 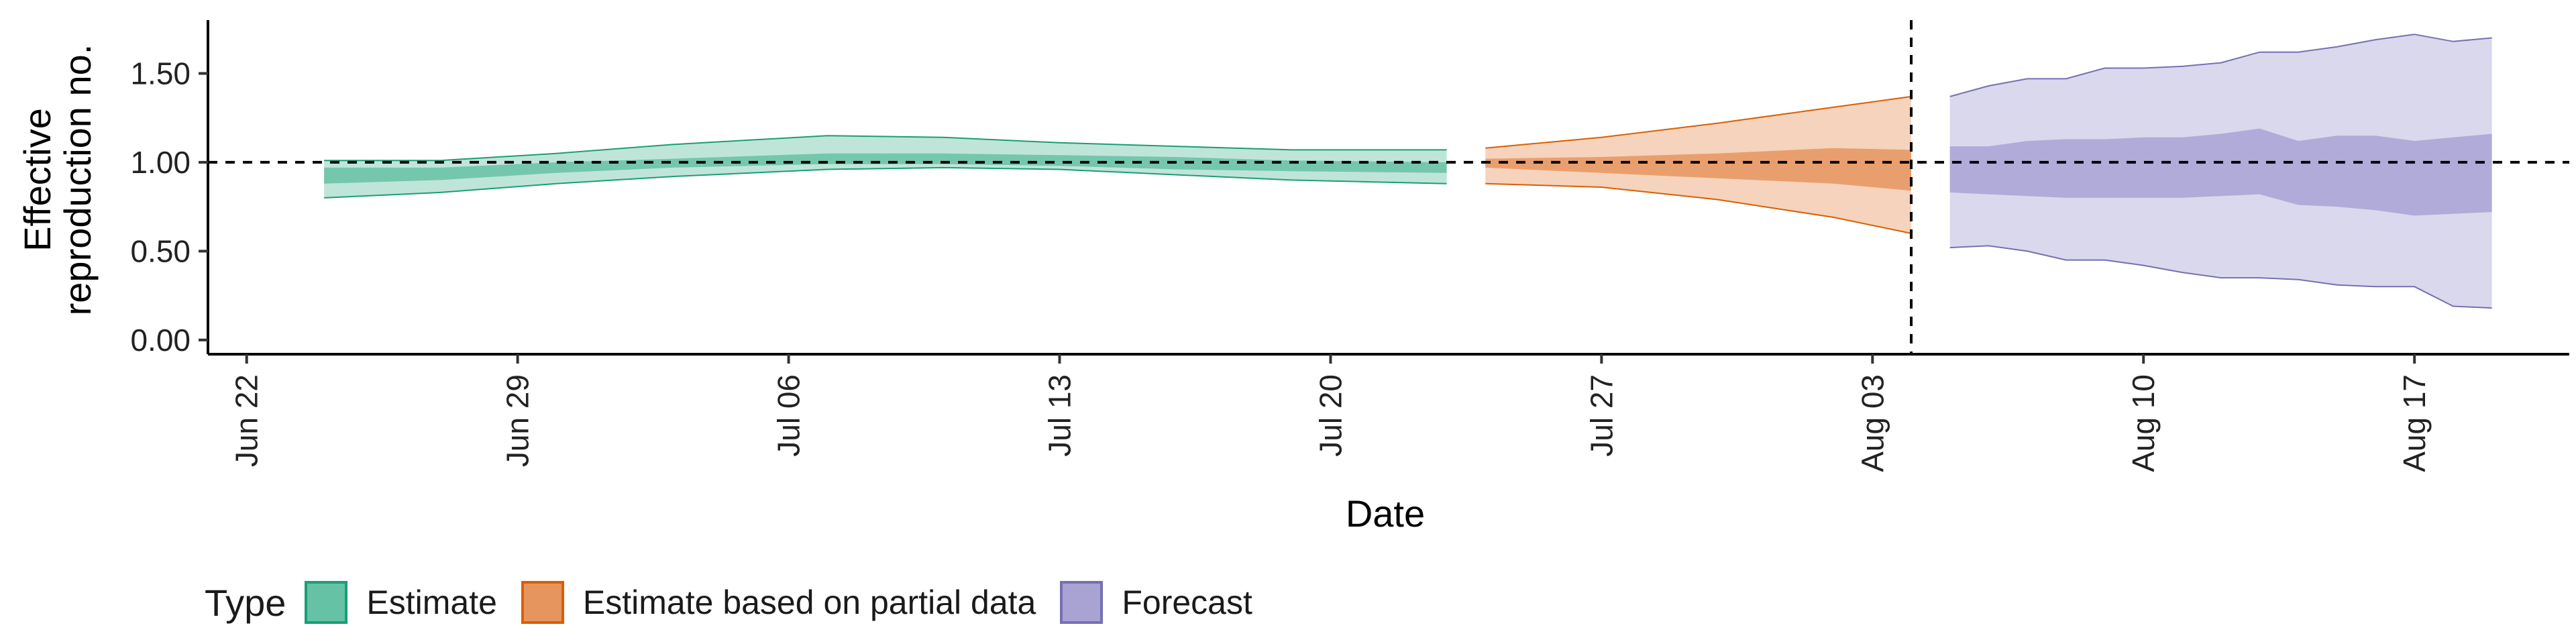 I want to click on legend-title: Type, so click(x=245, y=602).